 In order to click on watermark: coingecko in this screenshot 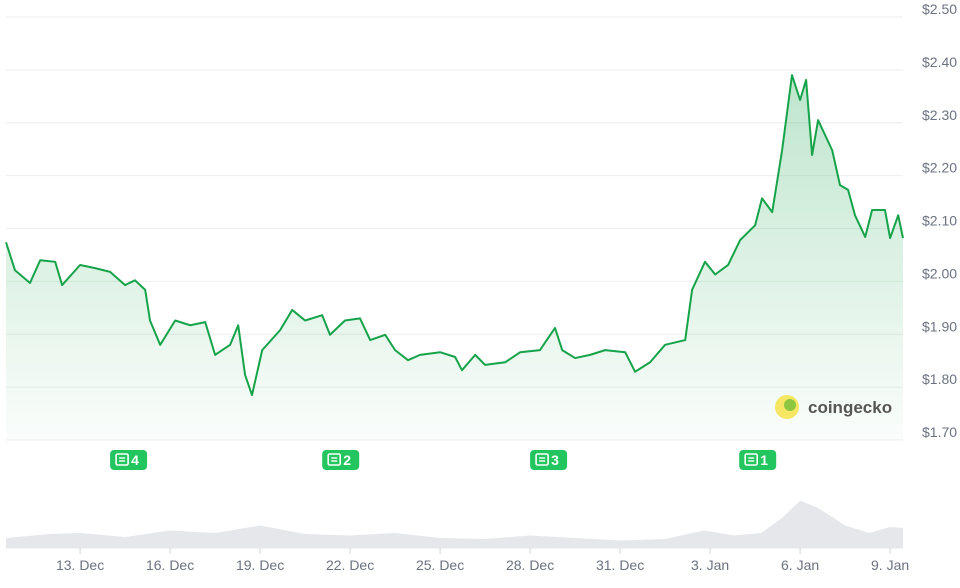, I will do `click(833, 407)`.